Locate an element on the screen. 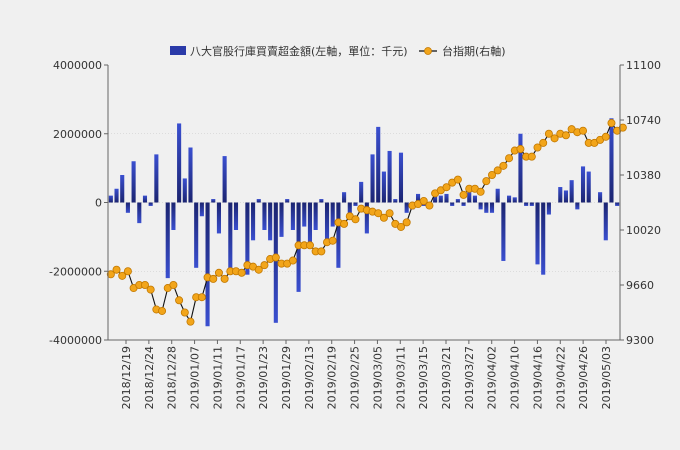 Image resolution: width=680 pixels, height=450 pixels. x-tick-label: 2019/02/19 is located at coordinates (332, 377).